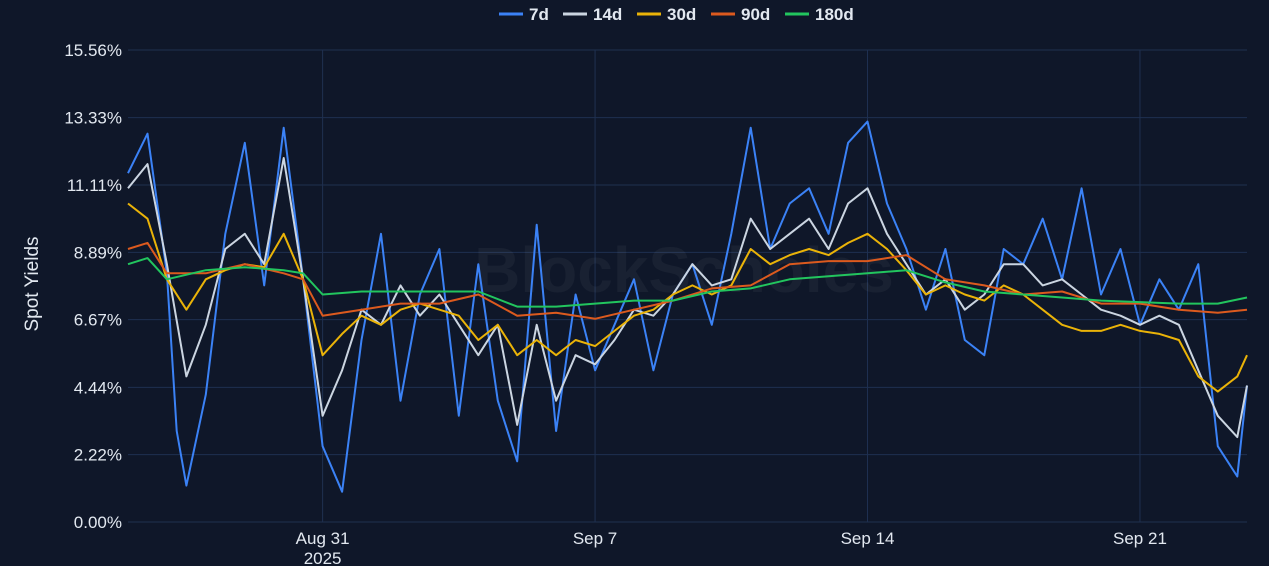 This screenshot has height=566, width=1269. I want to click on legend-label: 14d, so click(607, 14).